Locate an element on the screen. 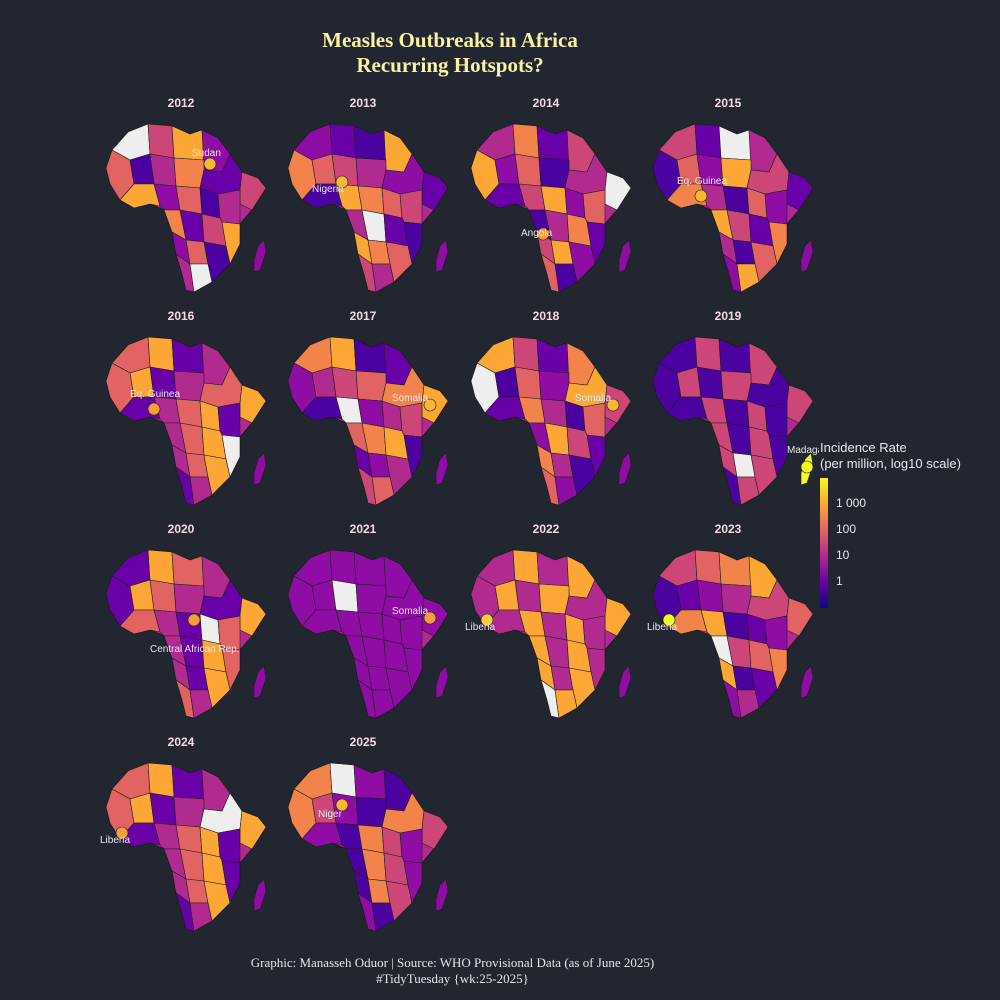  africa-choropleth-map: Madagascar is located at coordinates (735, 421).